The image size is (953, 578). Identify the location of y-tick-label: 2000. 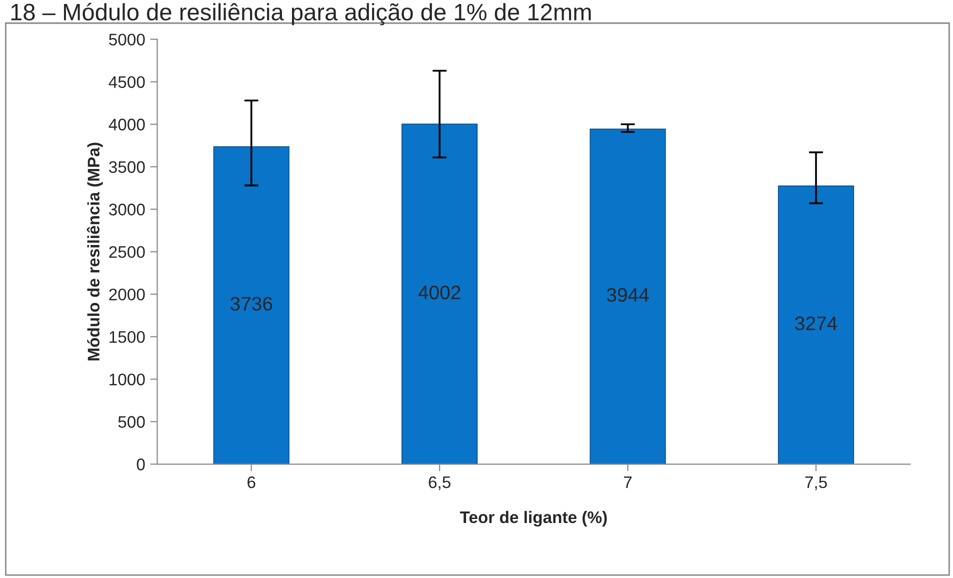
(127, 294).